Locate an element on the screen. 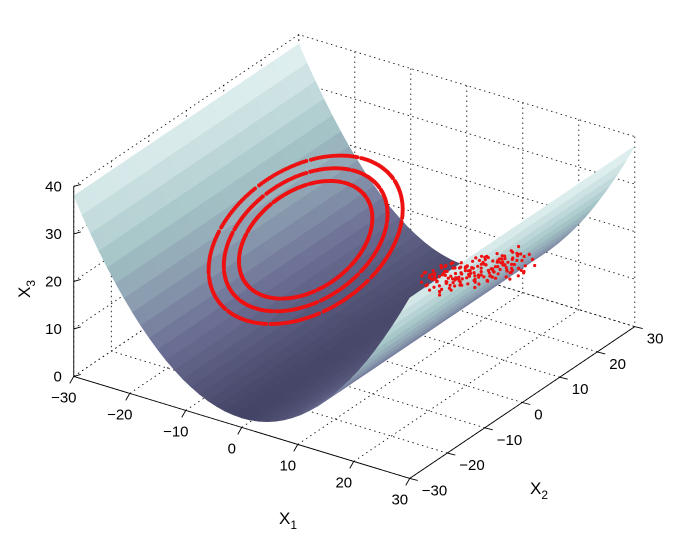  x3-tick-label: 20 is located at coordinates (53, 281).